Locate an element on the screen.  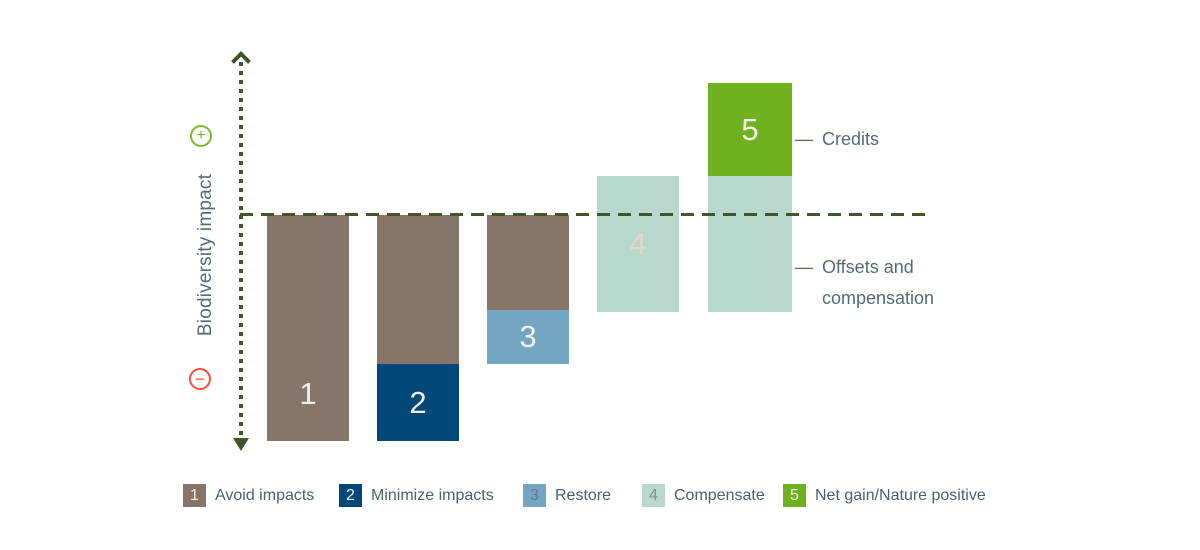
annotation-offsets-label: Offsets and compensation is located at coordinates (878, 282).